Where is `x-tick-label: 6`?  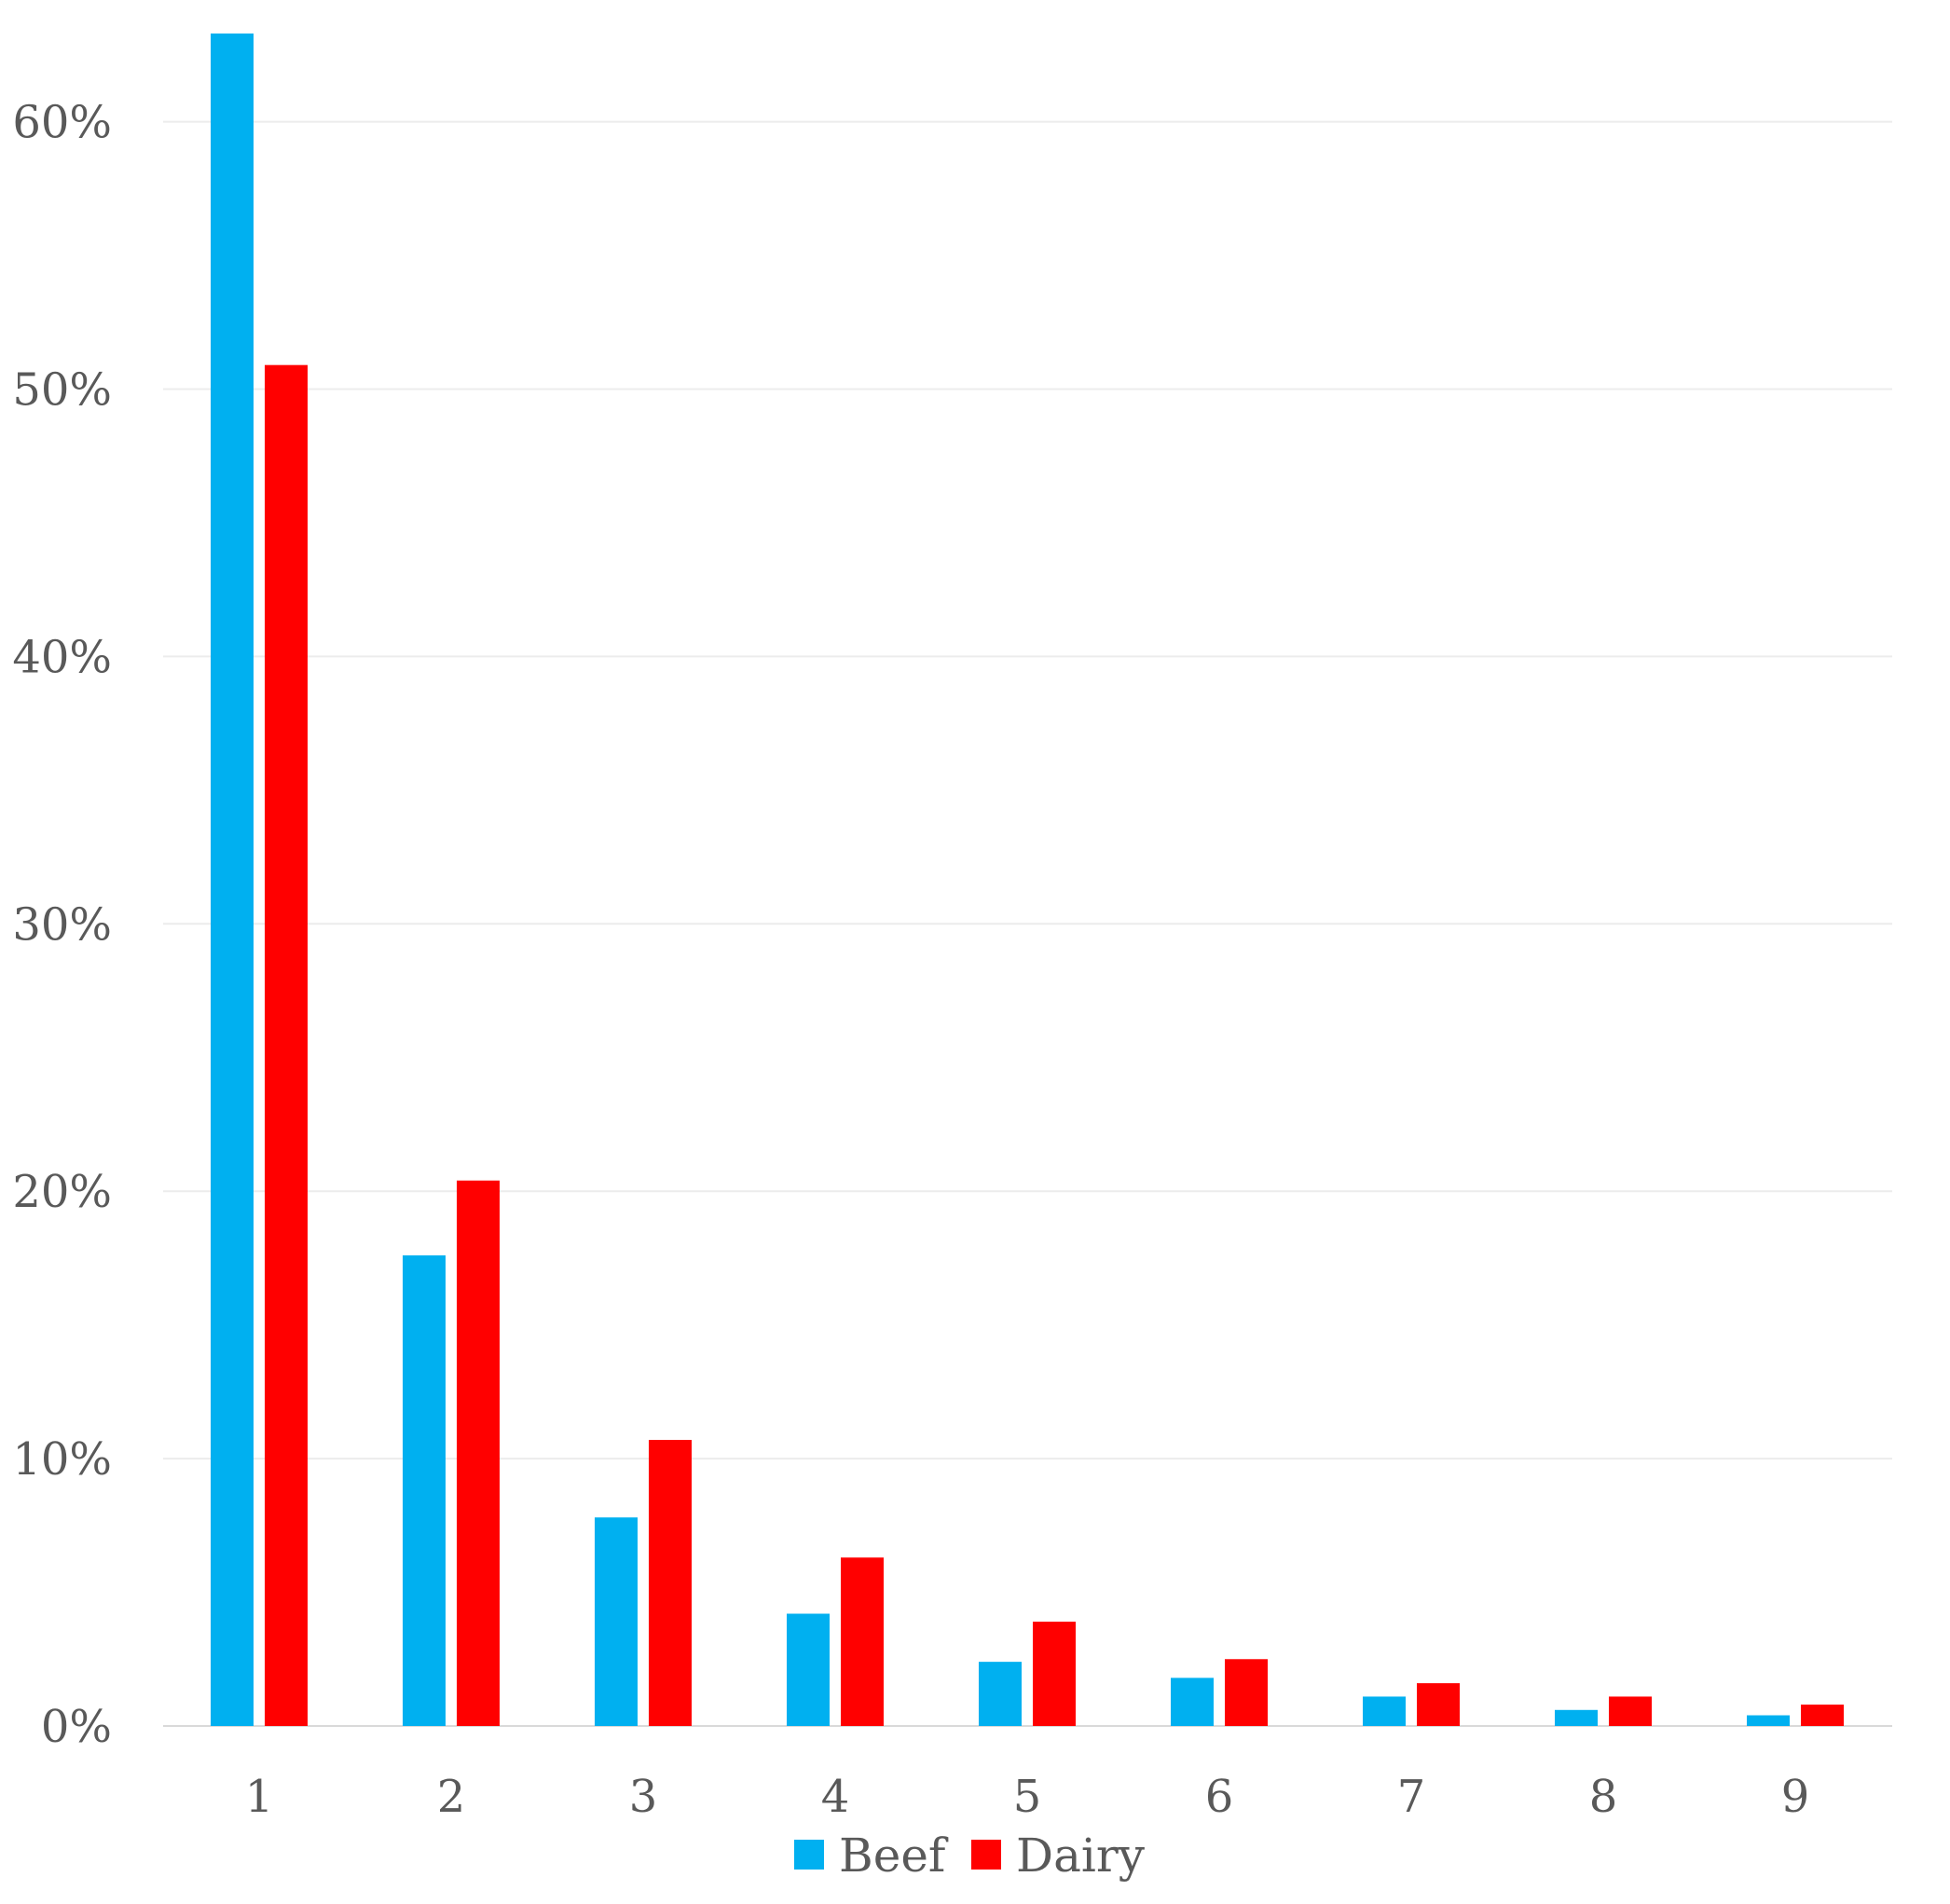 x-tick-label: 6 is located at coordinates (1219, 1797).